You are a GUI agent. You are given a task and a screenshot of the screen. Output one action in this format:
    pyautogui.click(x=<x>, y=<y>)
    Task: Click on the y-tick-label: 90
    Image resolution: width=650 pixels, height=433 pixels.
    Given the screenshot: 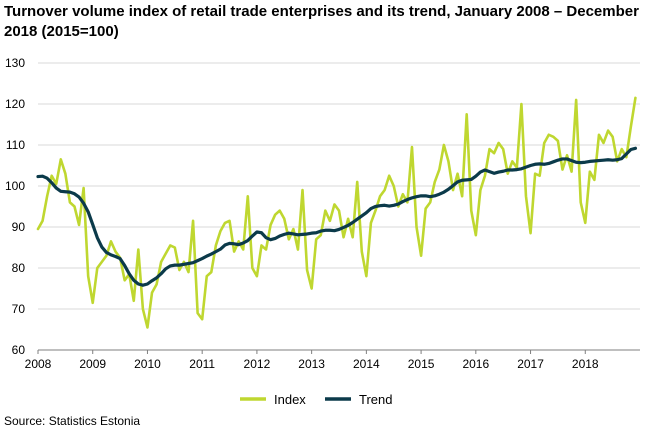 What is the action you would take?
    pyautogui.click(x=19, y=227)
    